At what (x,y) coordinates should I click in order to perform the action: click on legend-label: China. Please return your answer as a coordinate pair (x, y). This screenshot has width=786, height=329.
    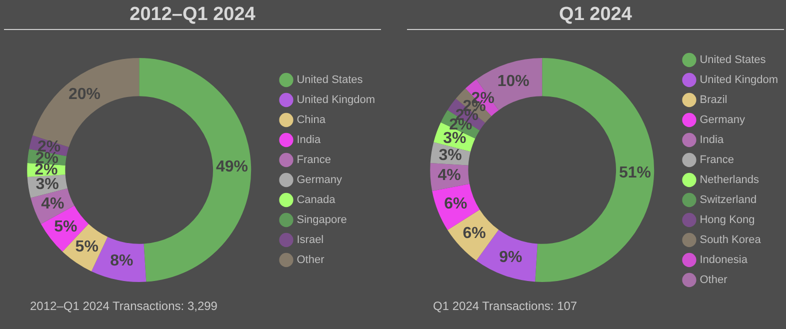
    Looking at the image, I should click on (311, 120).